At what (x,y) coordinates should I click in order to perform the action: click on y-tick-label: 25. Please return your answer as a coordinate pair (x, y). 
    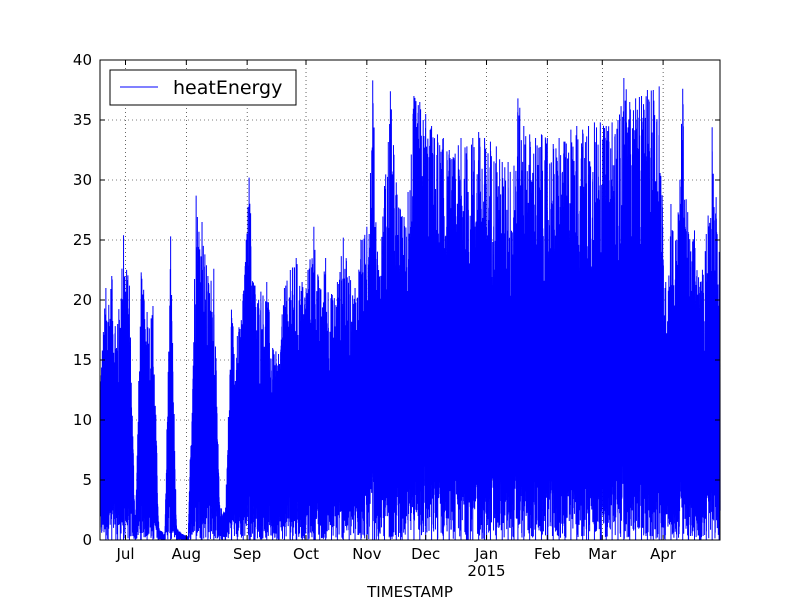
    Looking at the image, I should click on (82, 240).